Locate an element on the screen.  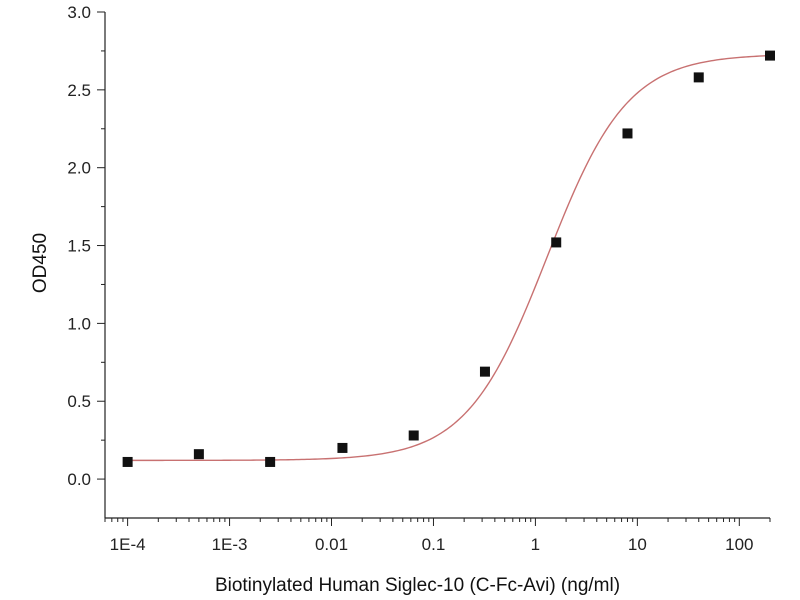
x-tick-label: 0.01 is located at coordinates (331, 544).